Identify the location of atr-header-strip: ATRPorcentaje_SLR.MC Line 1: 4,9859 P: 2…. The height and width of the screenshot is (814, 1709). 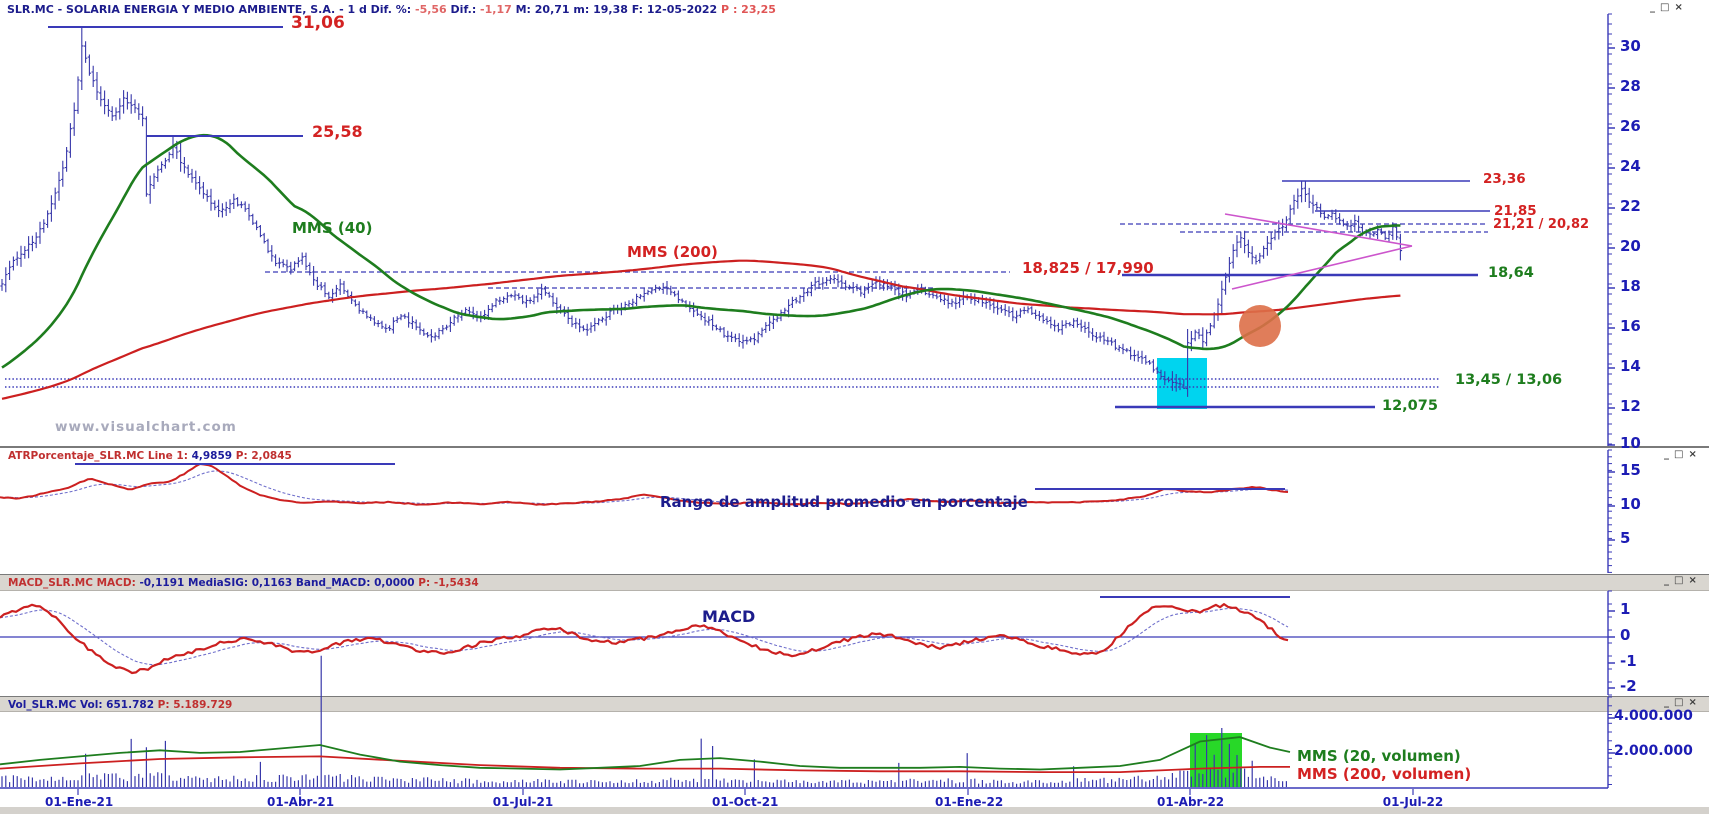
(854, 457).